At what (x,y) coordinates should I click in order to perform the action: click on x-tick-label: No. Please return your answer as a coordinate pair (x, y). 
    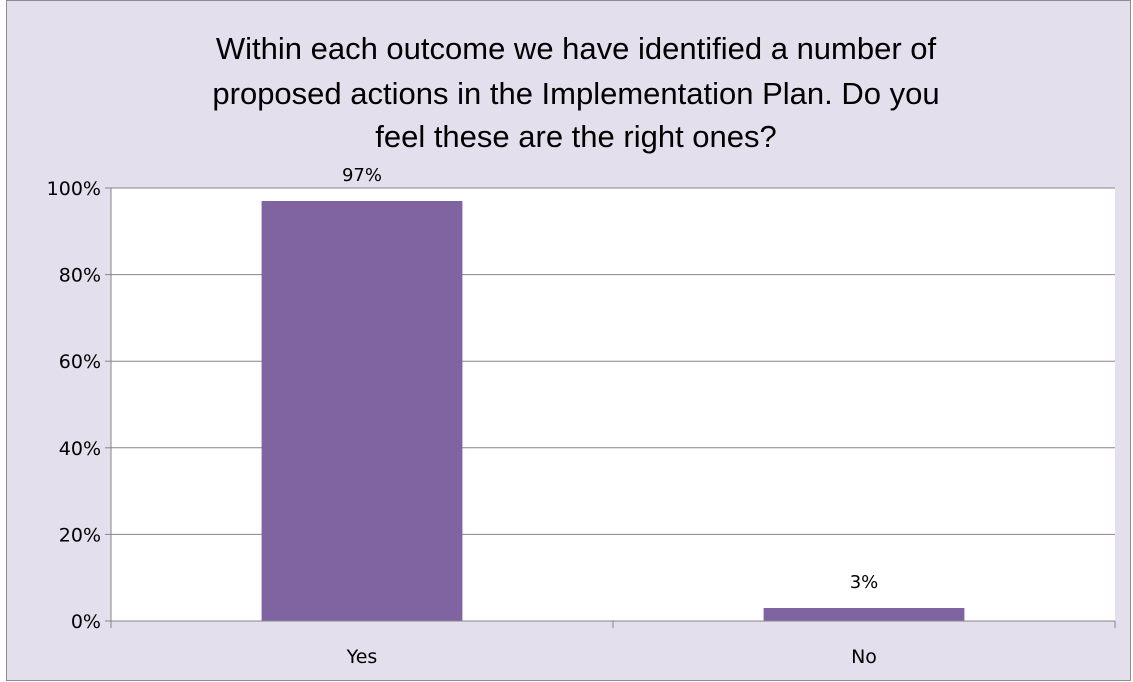
    Looking at the image, I should click on (864, 657).